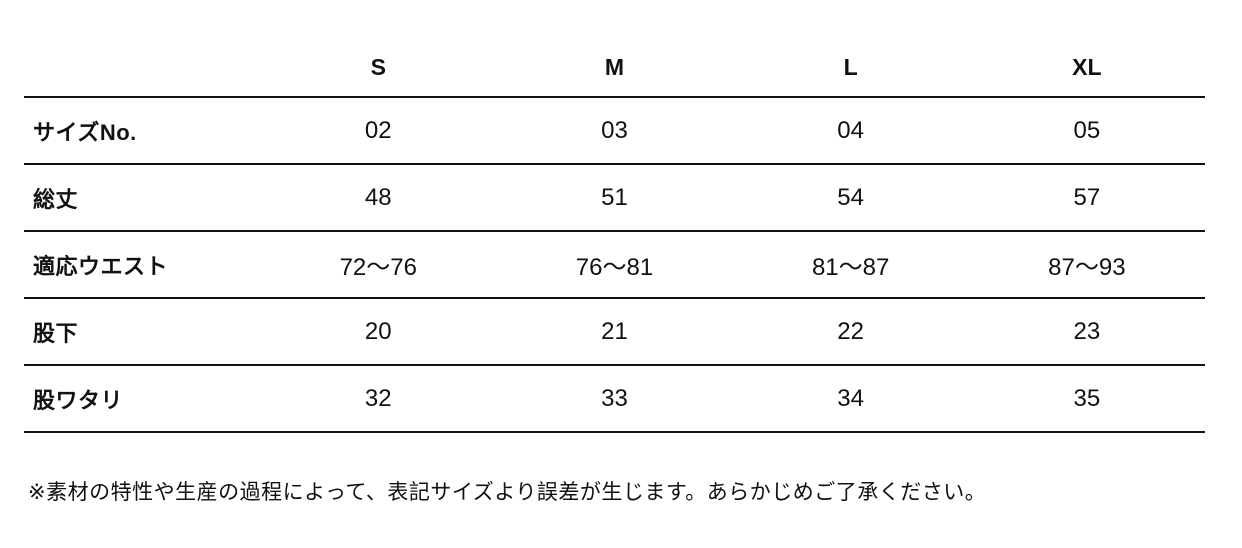 This screenshot has width=1242, height=548. I want to click on value-cell: 35, so click(1087, 398).